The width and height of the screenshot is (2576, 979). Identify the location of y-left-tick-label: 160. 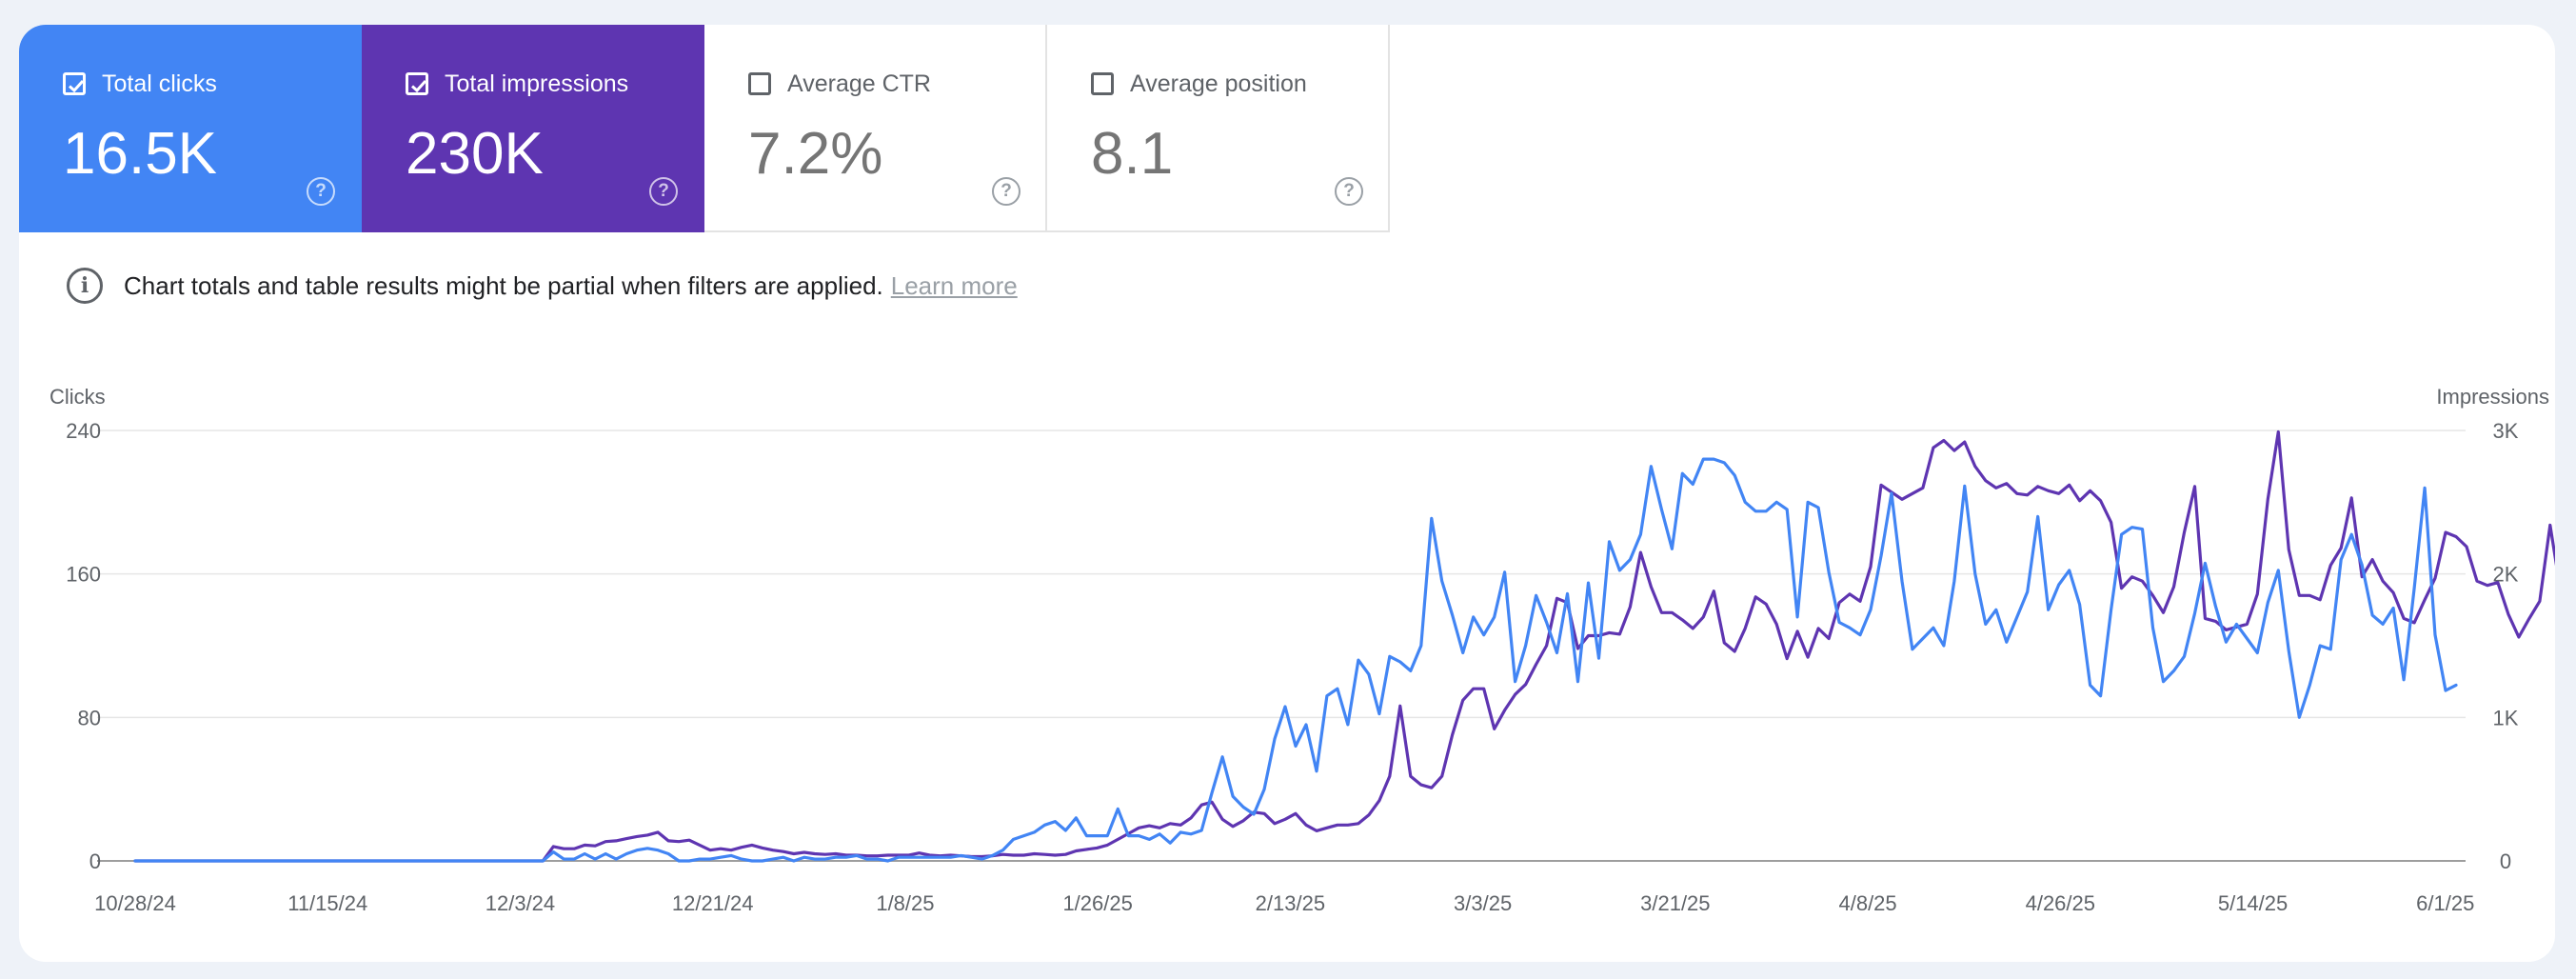
(83, 575).